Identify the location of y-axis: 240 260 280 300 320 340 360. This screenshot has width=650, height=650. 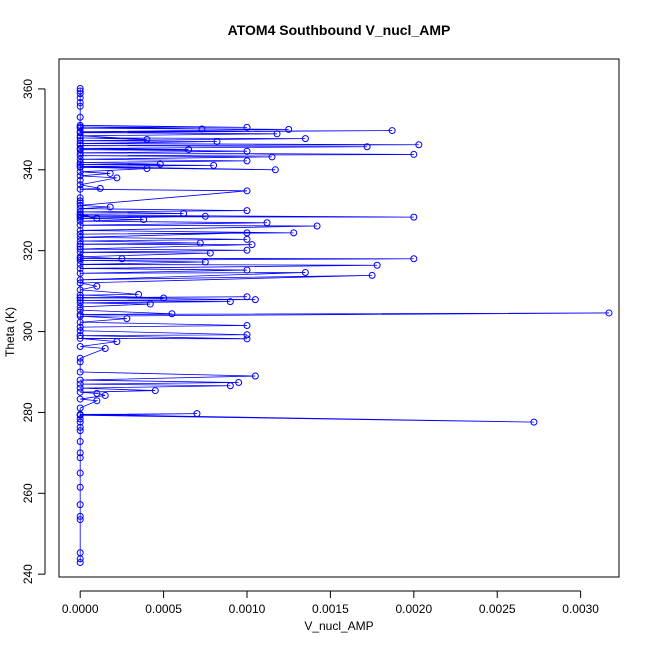
(33, 331).